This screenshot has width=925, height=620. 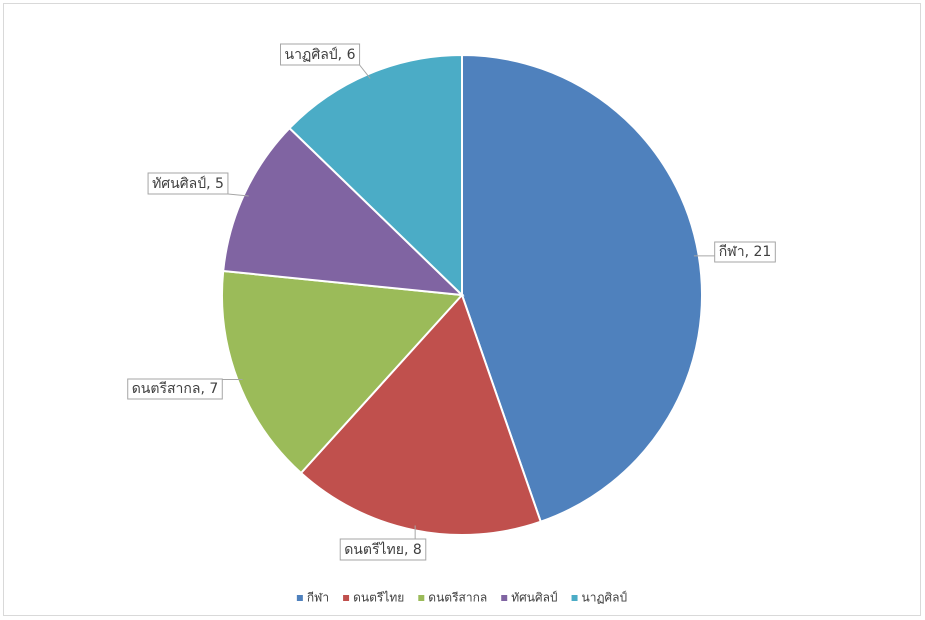 What do you see at coordinates (378, 598) in the screenshot?
I see `legend-label: ดนตรีไทย` at bounding box center [378, 598].